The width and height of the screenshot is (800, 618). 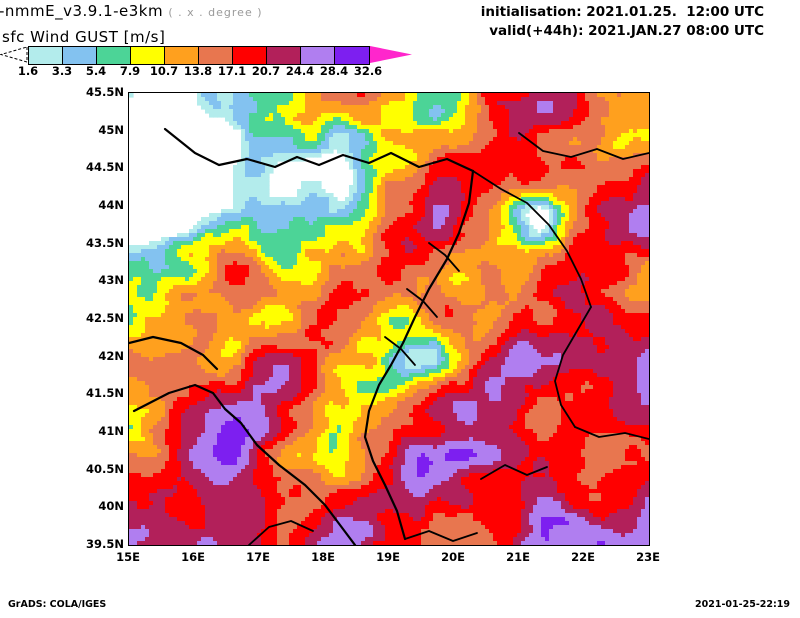 I want to click on colorbar-tick-1: 3.3, so click(x=62, y=71).